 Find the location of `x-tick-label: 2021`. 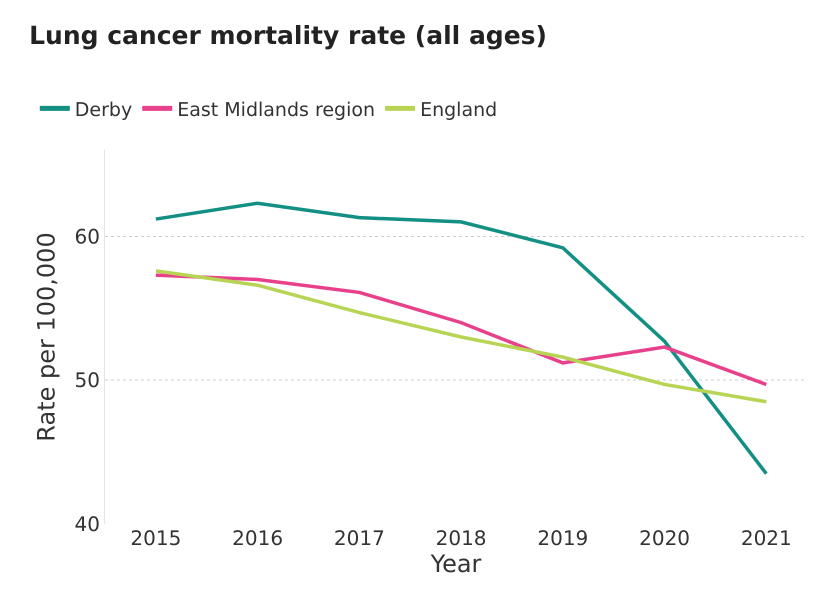

x-tick-label: 2021 is located at coordinates (766, 538).